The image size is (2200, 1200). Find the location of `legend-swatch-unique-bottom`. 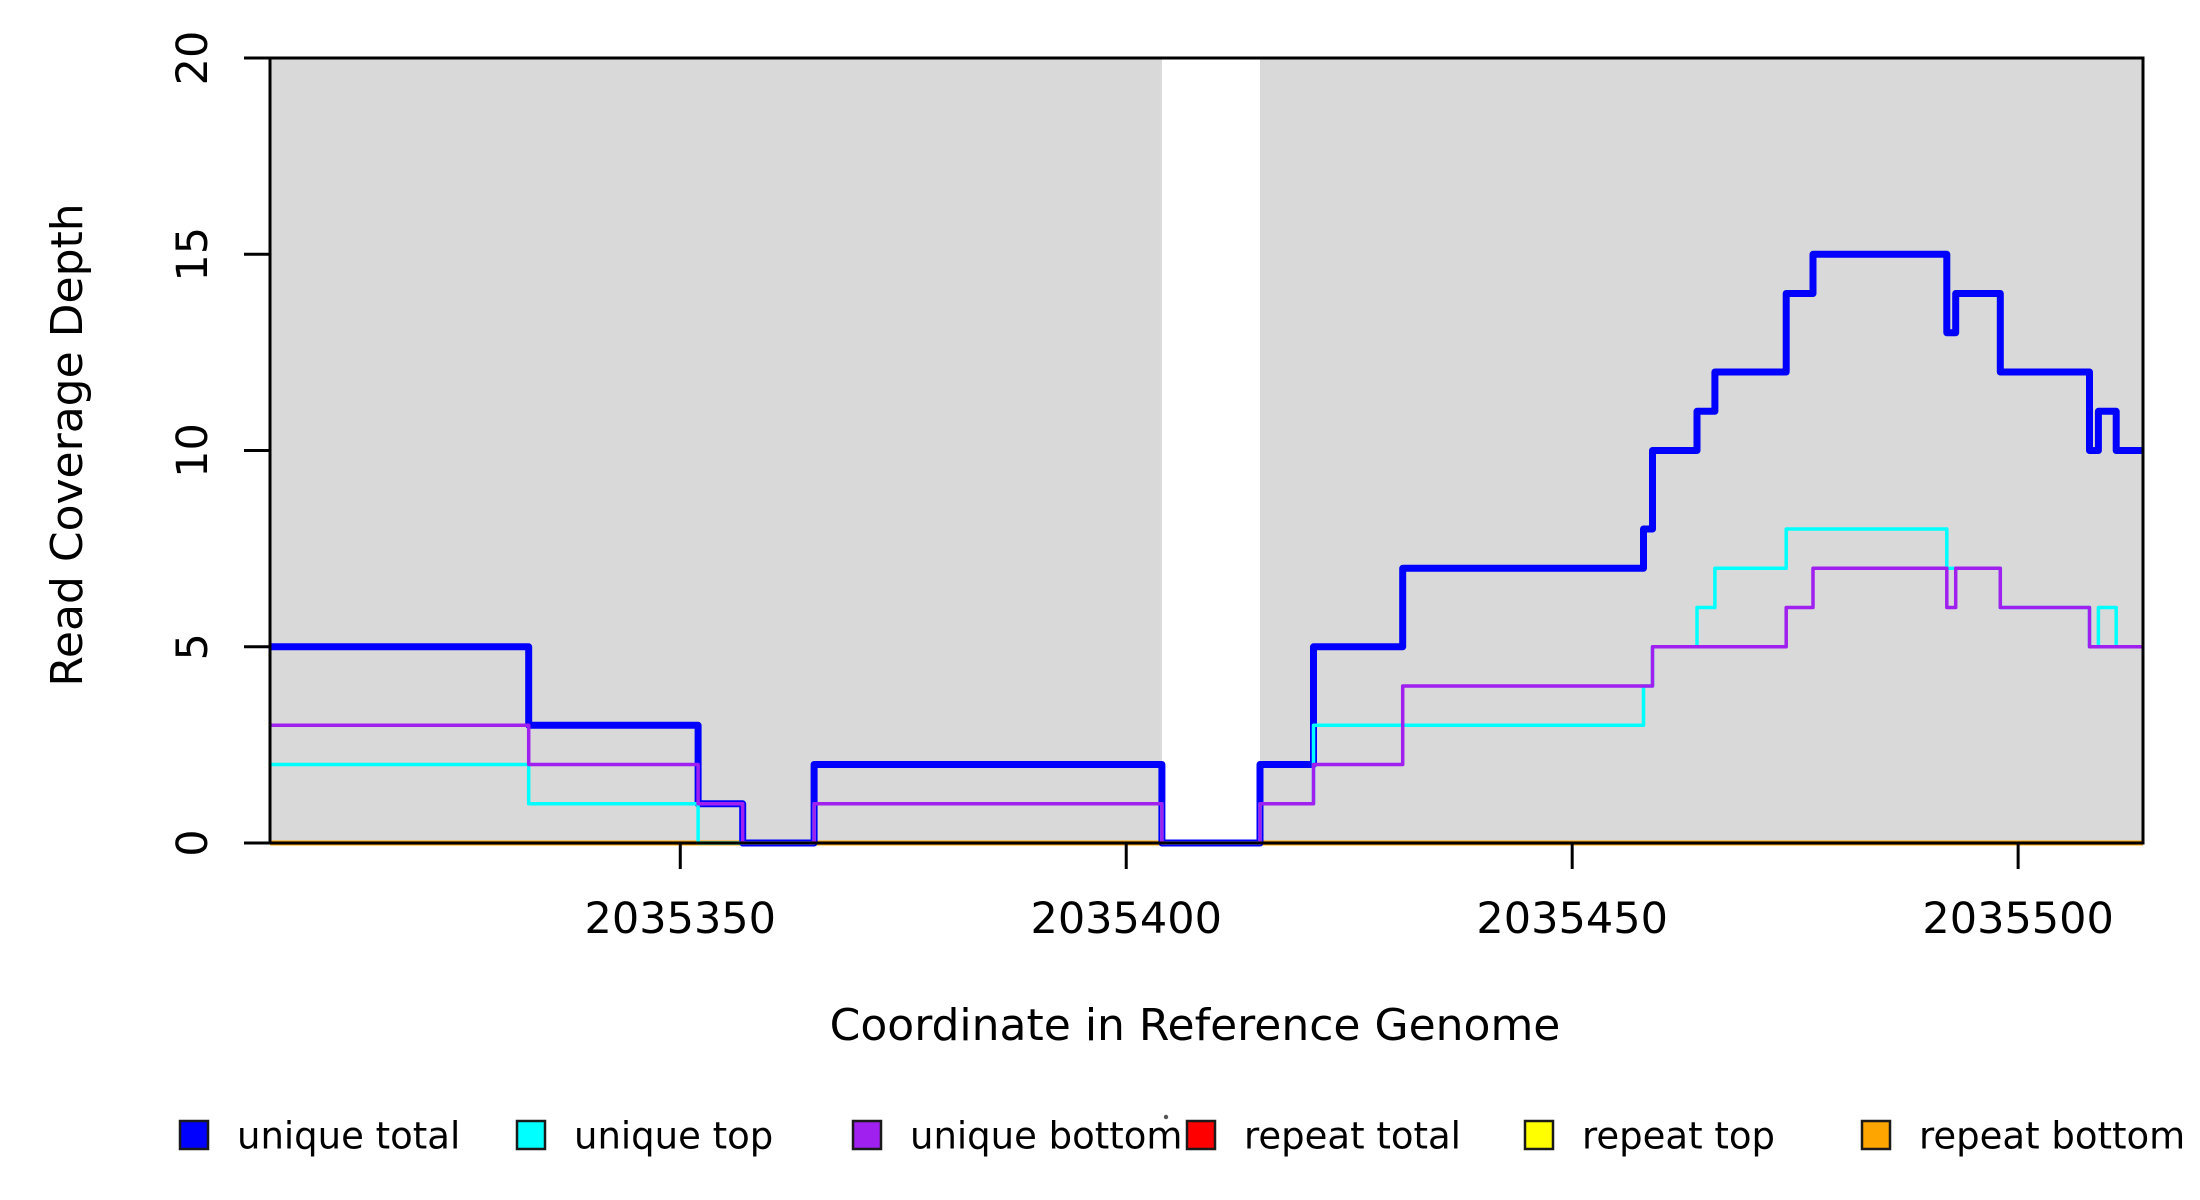

legend-swatch-unique-bottom is located at coordinates (867, 1135).